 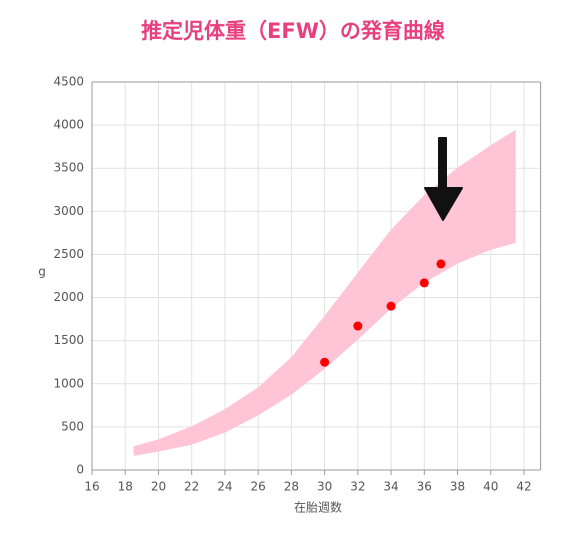 What do you see at coordinates (490, 487) in the screenshot?
I see `x-tick-label: 40` at bounding box center [490, 487].